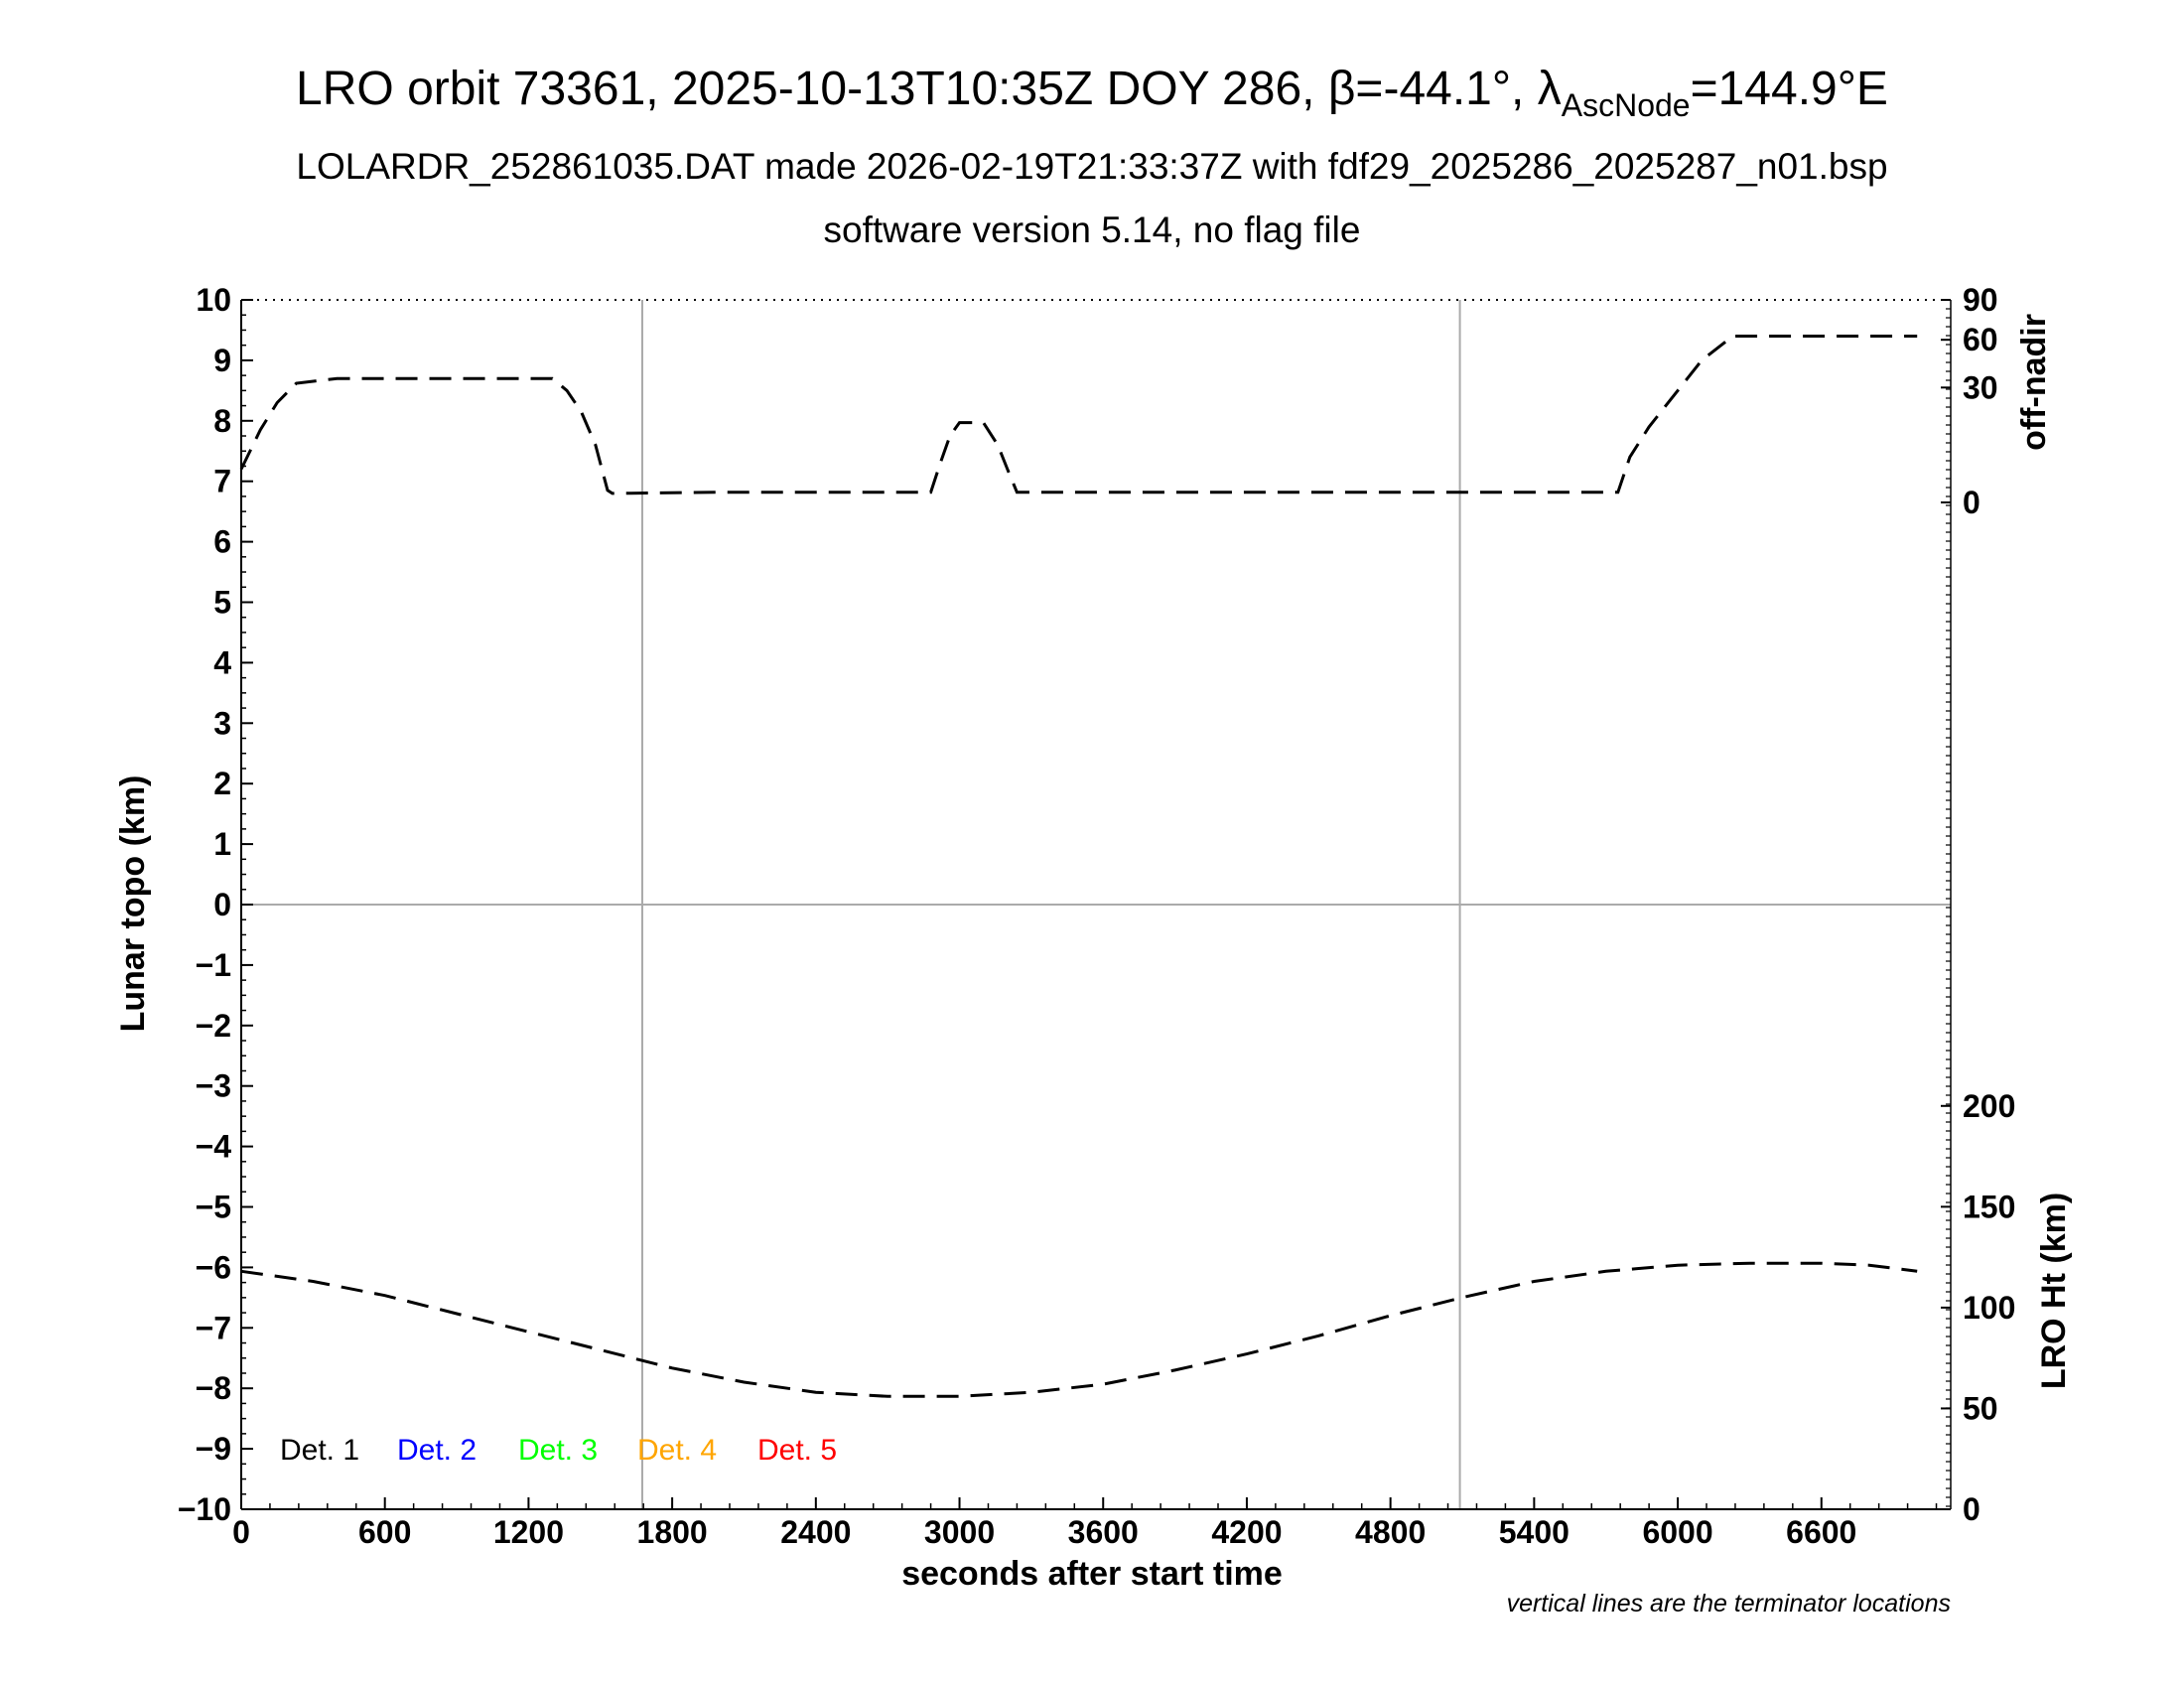 The image size is (2184, 1688). What do you see at coordinates (133, 904) in the screenshot?
I see `y-axis-left-label: Lunar topo (km)` at bounding box center [133, 904].